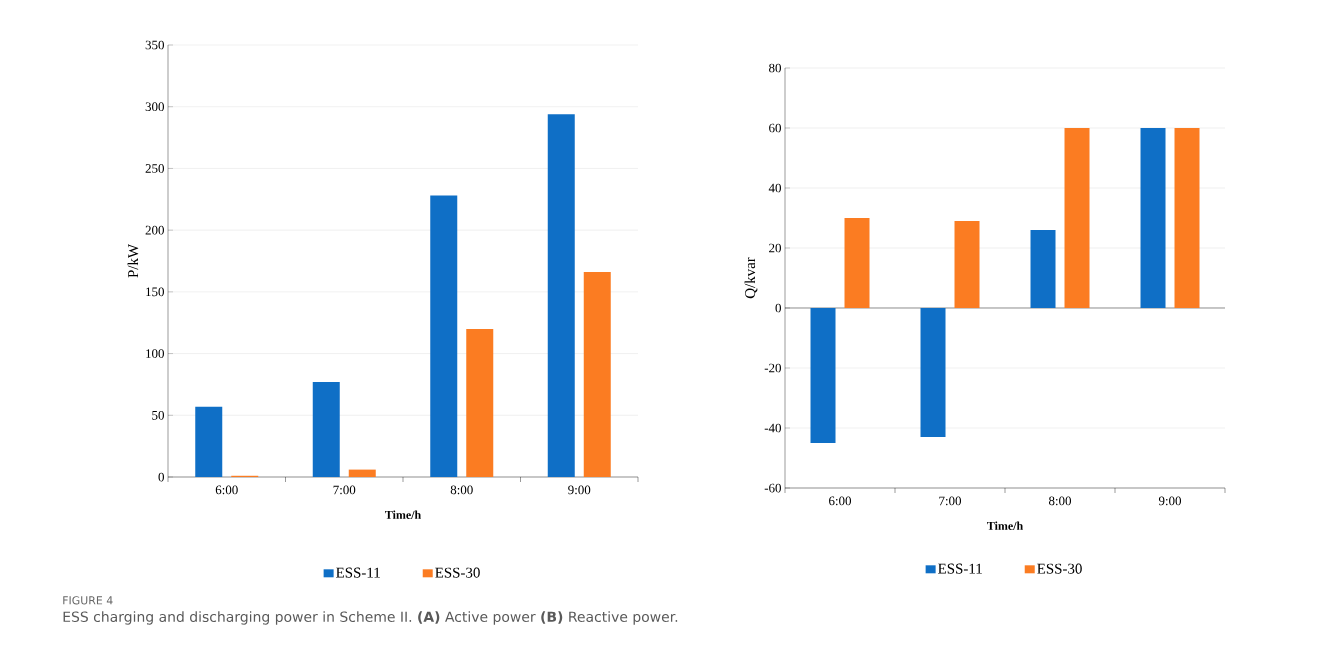 The image size is (1328, 659). Describe the element at coordinates (775, 68) in the screenshot. I see `y-tick-label: 80` at that location.